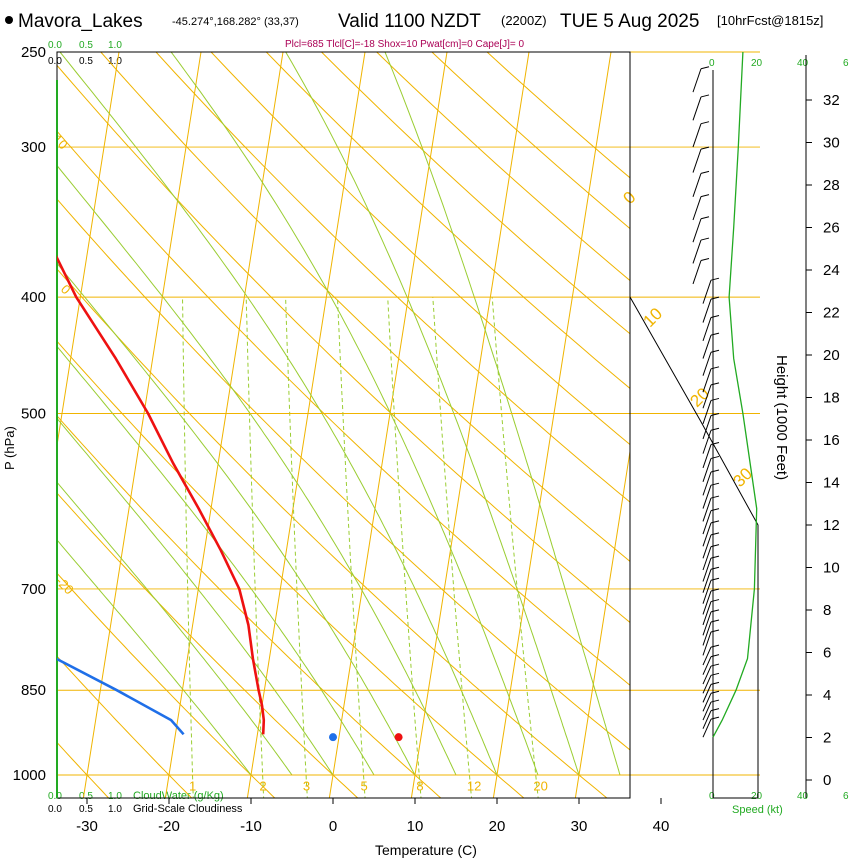 The height and width of the screenshot is (860, 850). Describe the element at coordinates (540, 785) in the screenshot. I see `mixing-ratio-label-20: 20` at that location.